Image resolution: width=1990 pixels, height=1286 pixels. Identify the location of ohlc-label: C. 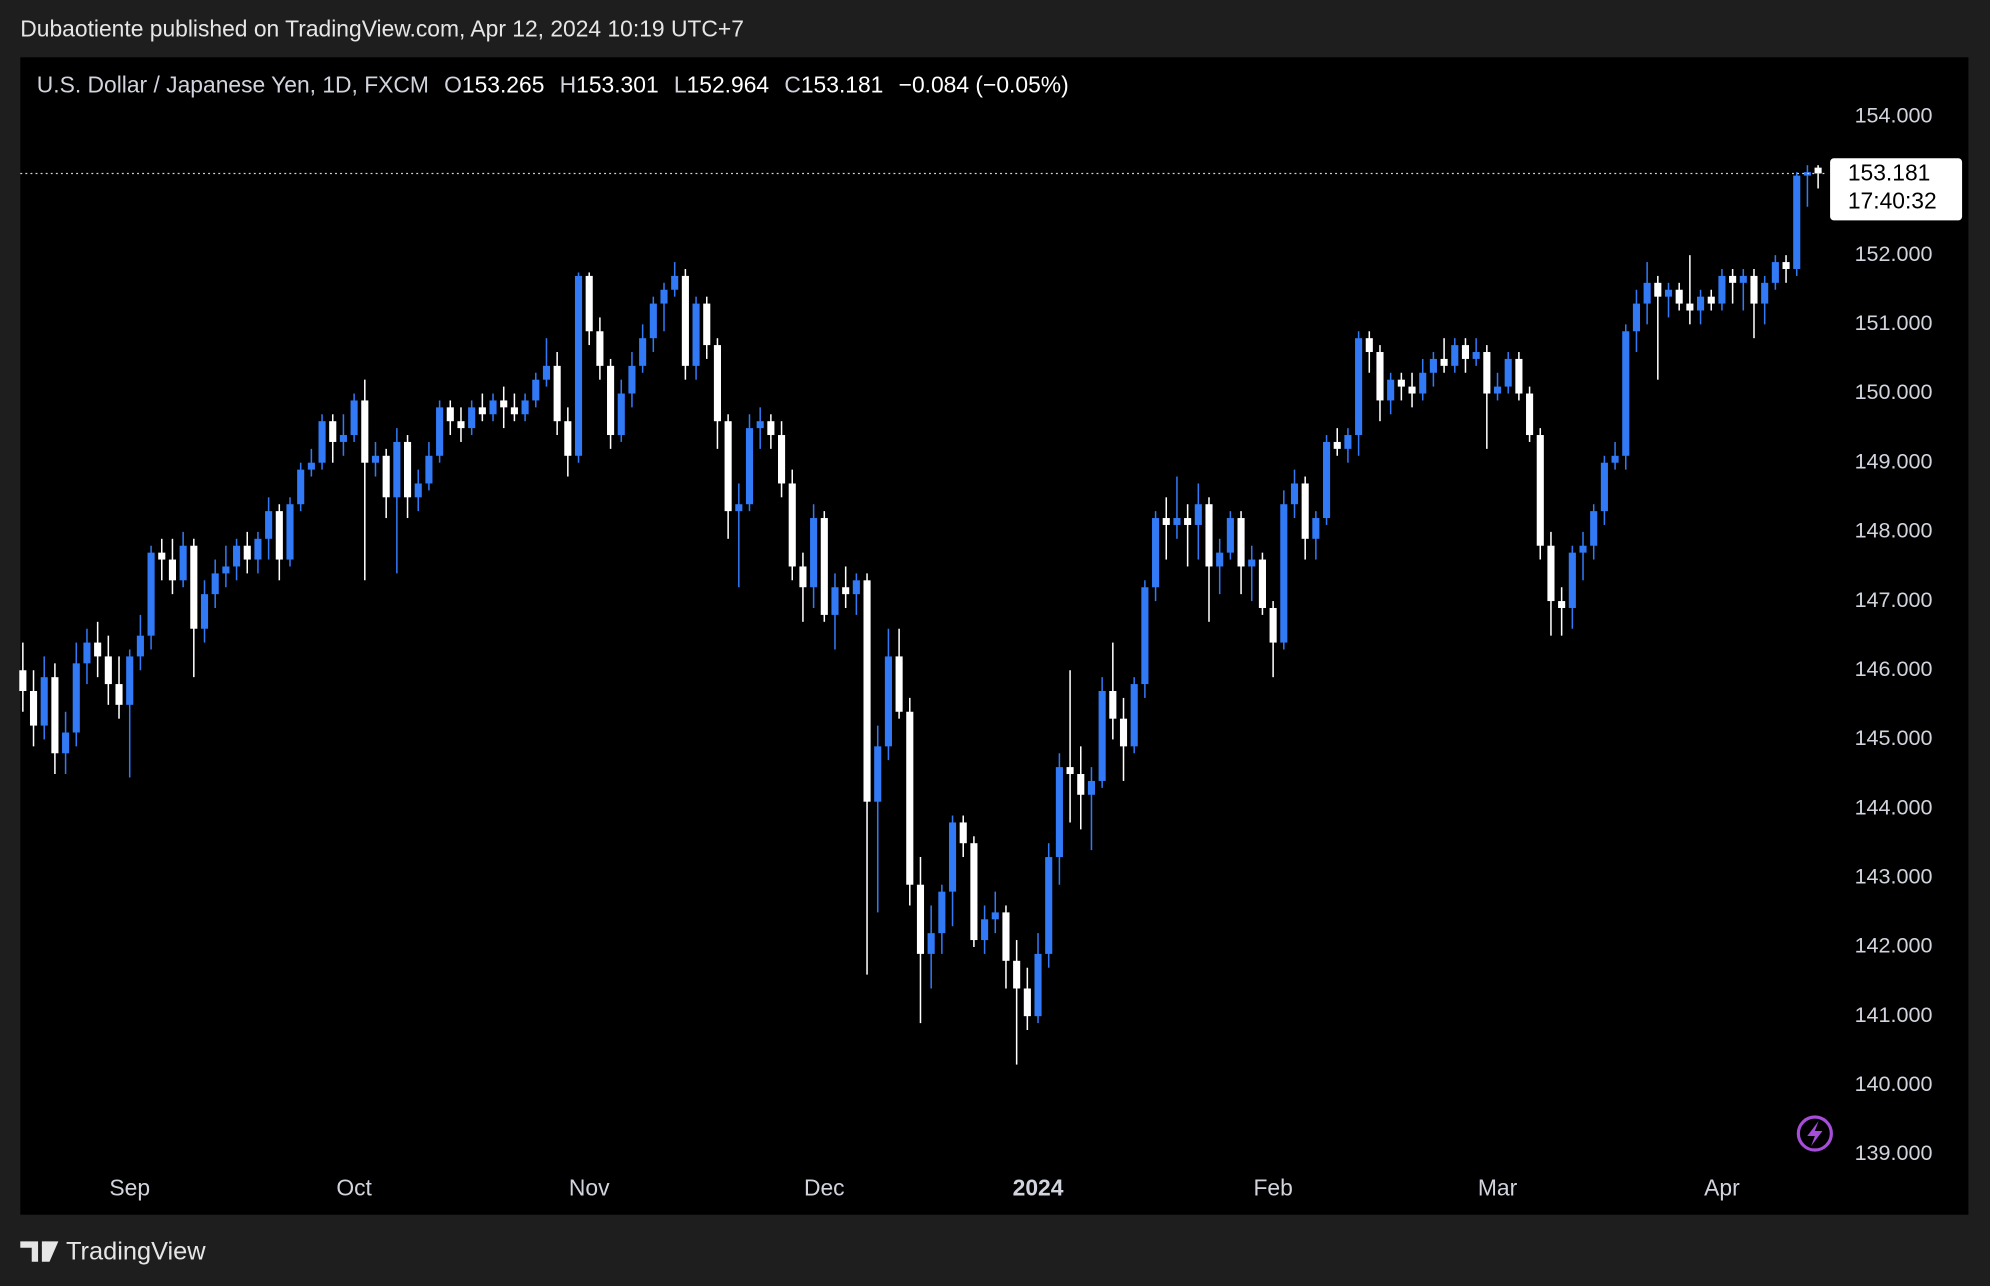
(792, 85).